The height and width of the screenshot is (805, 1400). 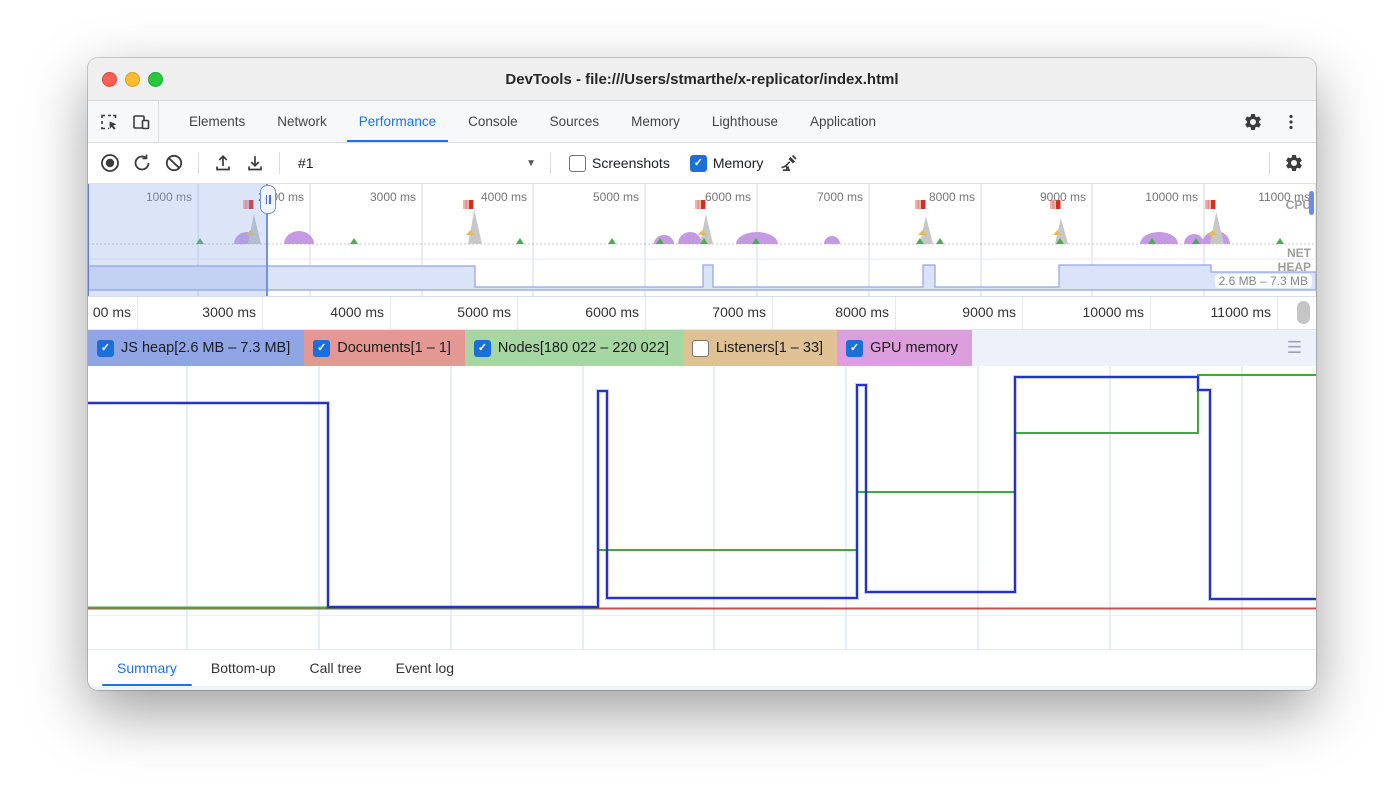 What do you see at coordinates (738, 163) in the screenshot?
I see `memory-label: Memory` at bounding box center [738, 163].